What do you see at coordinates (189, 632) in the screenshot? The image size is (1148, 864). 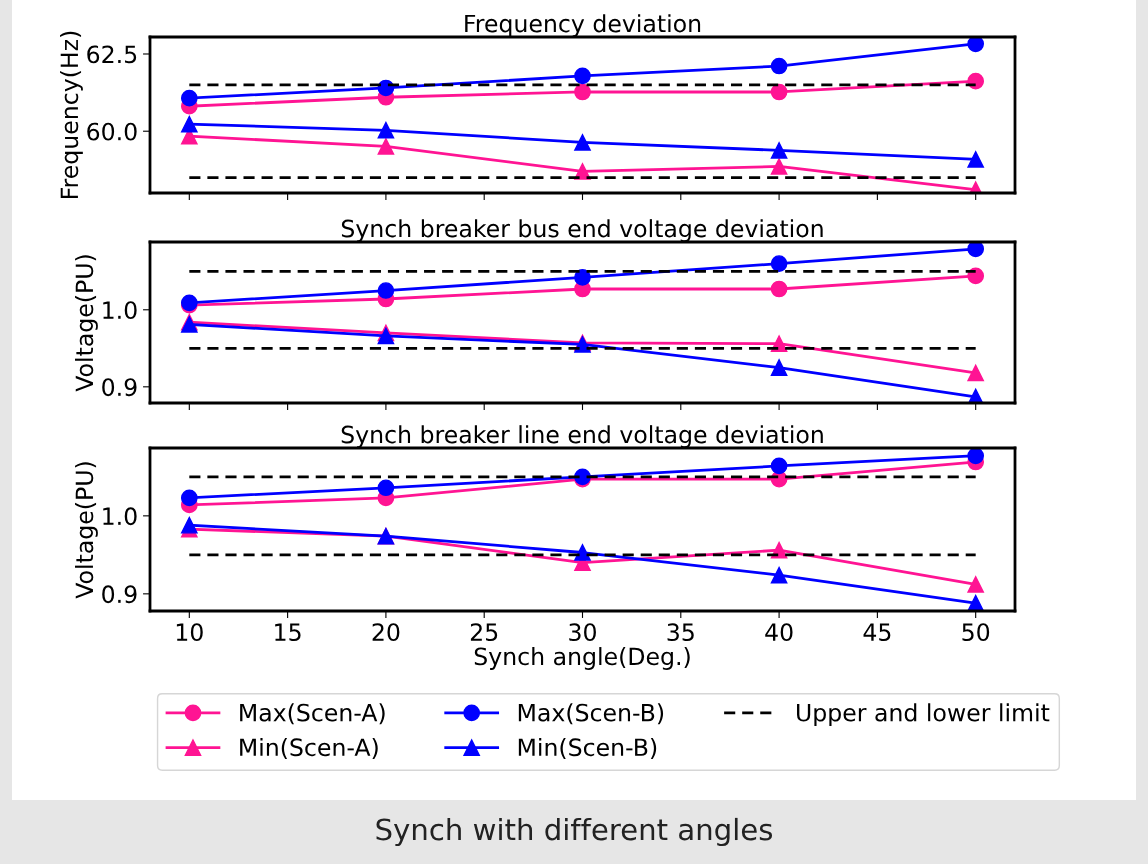 I see `x-tick-label: 10` at bounding box center [189, 632].